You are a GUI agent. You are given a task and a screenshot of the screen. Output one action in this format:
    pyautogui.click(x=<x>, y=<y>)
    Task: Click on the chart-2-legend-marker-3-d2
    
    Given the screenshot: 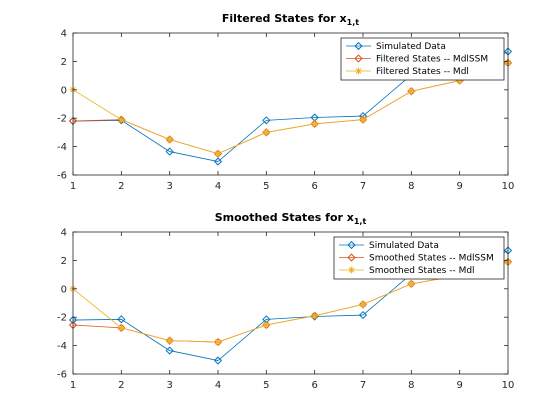 What is the action you would take?
    pyautogui.click(x=351, y=270)
    